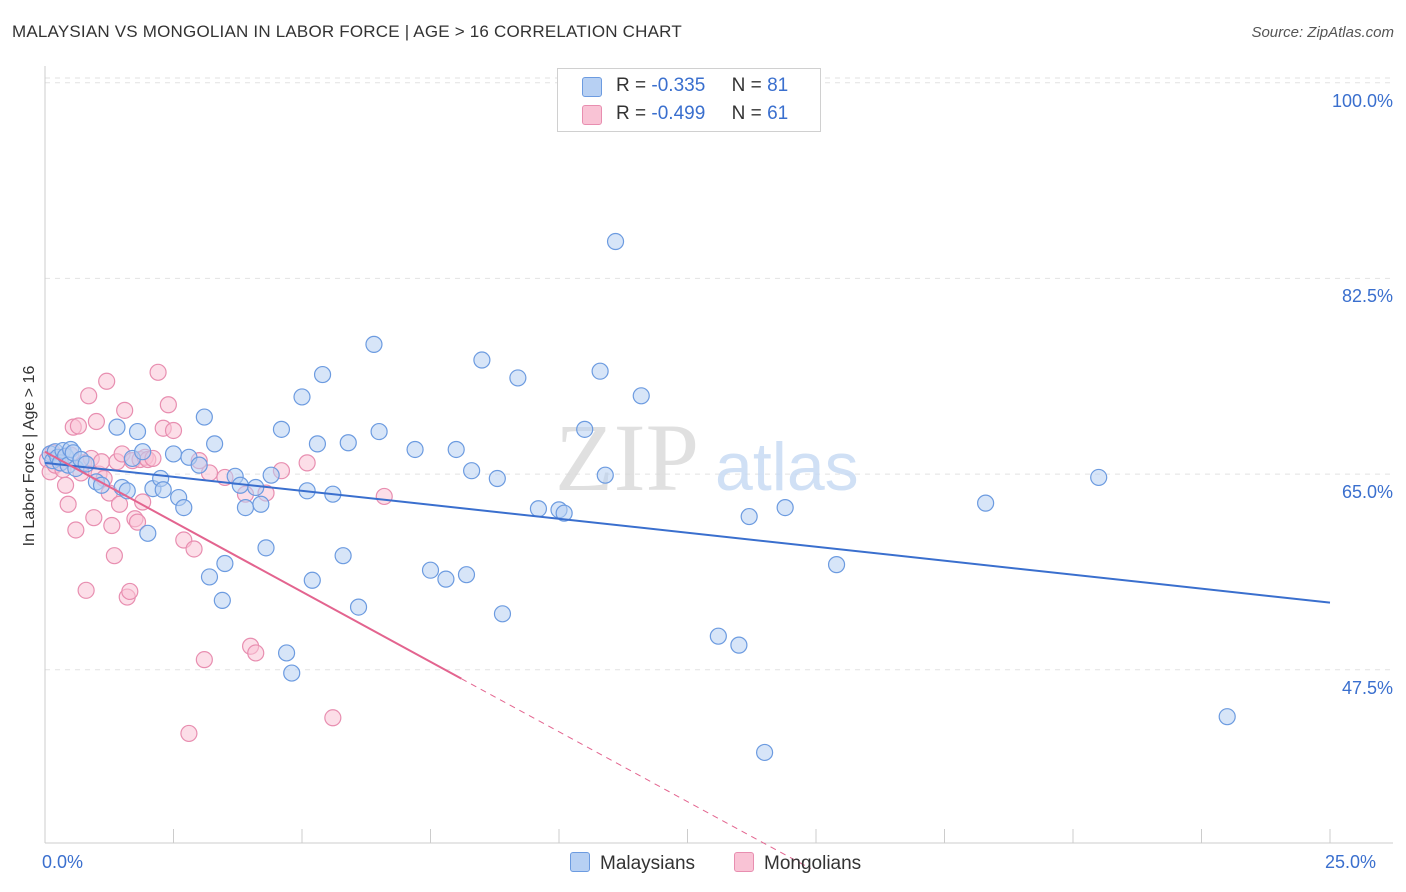 This screenshot has width=1406, height=892. What do you see at coordinates (627, 457) in the screenshot?
I see `watermark-zip: ZIP` at bounding box center [627, 457].